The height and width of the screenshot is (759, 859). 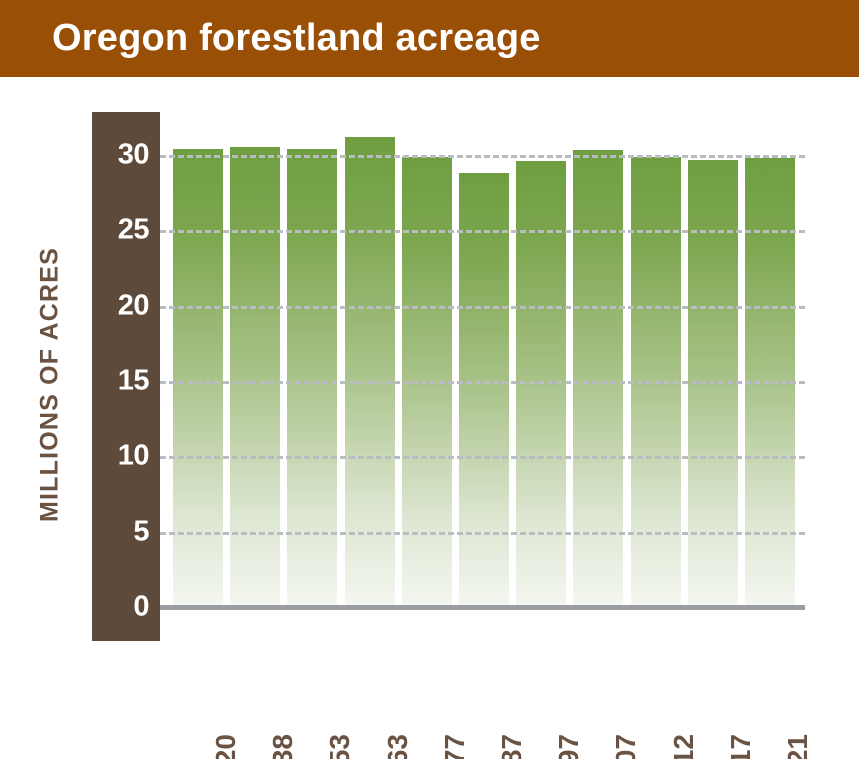 What do you see at coordinates (740, 746) in the screenshot?
I see `x-tick-label: 2017` at bounding box center [740, 746].